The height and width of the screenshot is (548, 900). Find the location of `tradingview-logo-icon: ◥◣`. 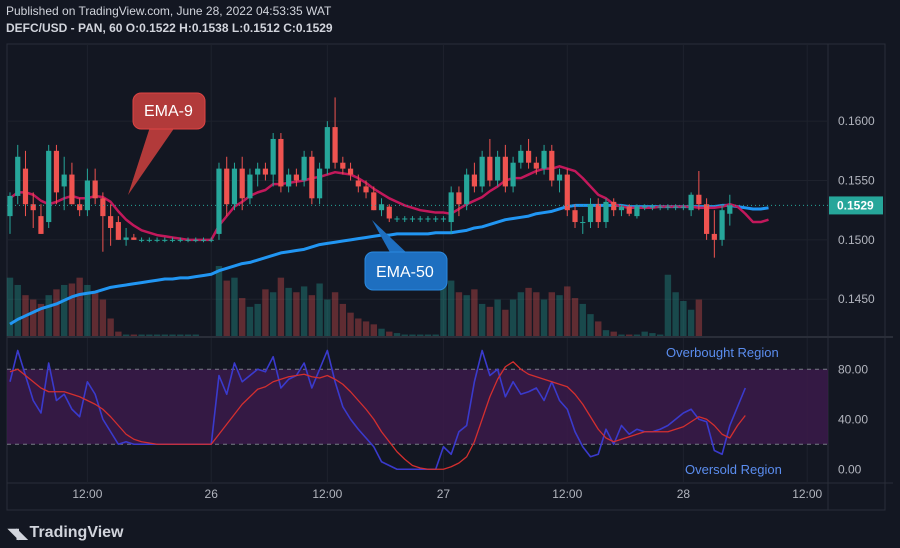

tradingview-logo-icon: ◥◣ is located at coordinates (17, 532).